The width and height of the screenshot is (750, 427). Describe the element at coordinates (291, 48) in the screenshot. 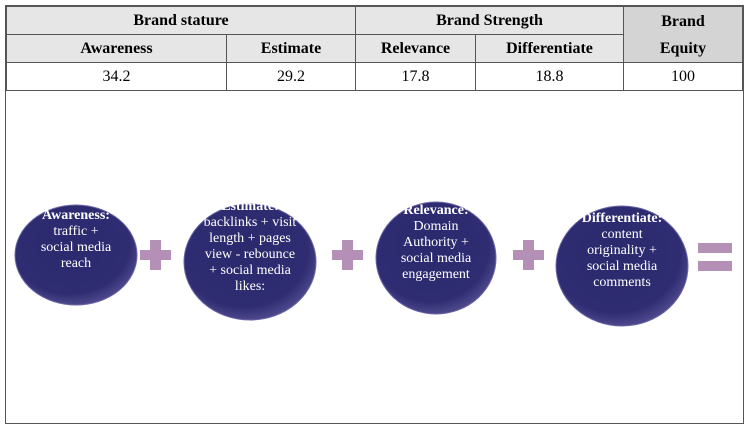

I see `header: Estimate` at that location.